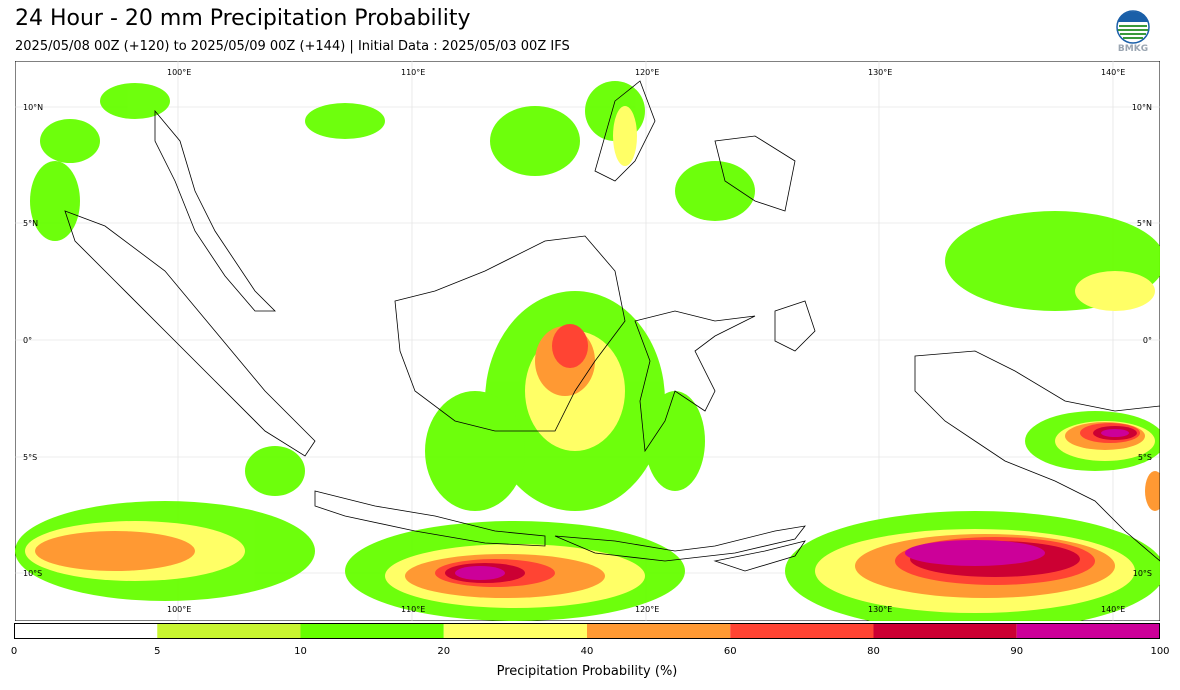 This screenshot has height=690, width=1180. What do you see at coordinates (444, 651) in the screenshot?
I see `colorbar-tick-label: 20` at bounding box center [444, 651].